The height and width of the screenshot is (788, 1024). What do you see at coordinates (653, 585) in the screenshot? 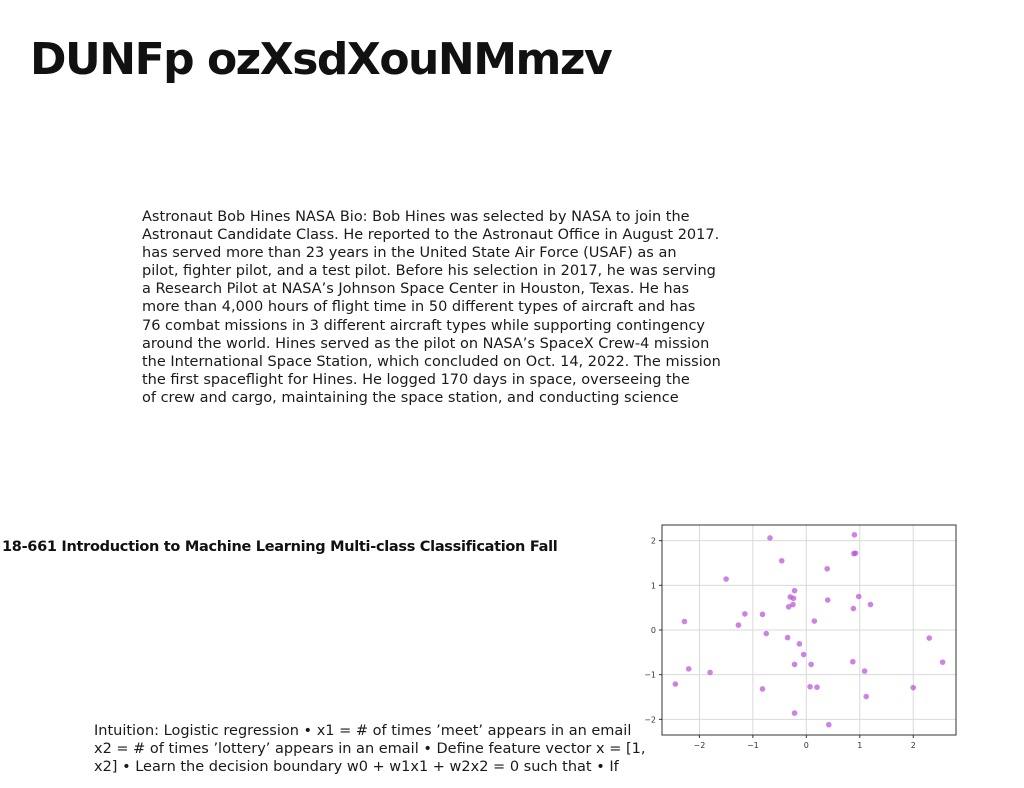
I see `y-tick-label: 1` at bounding box center [653, 585].